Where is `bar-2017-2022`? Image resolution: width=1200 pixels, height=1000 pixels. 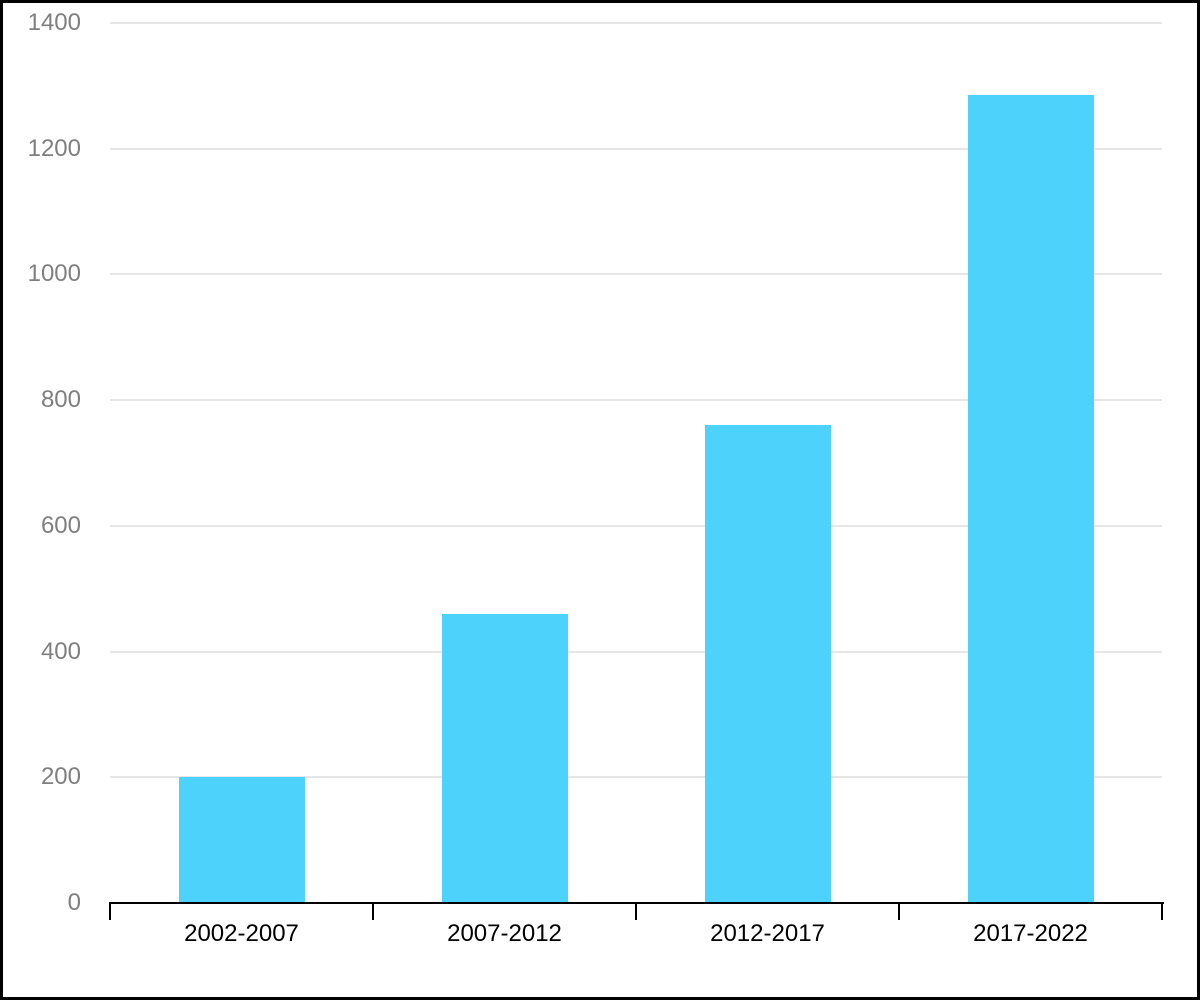 bar-2017-2022 is located at coordinates (1030, 499).